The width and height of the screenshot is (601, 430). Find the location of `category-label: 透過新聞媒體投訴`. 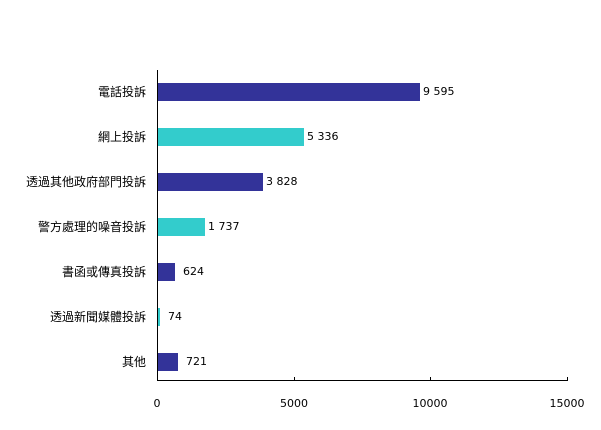

category-label: 透過新聞媒體投訴 is located at coordinates (97, 317).